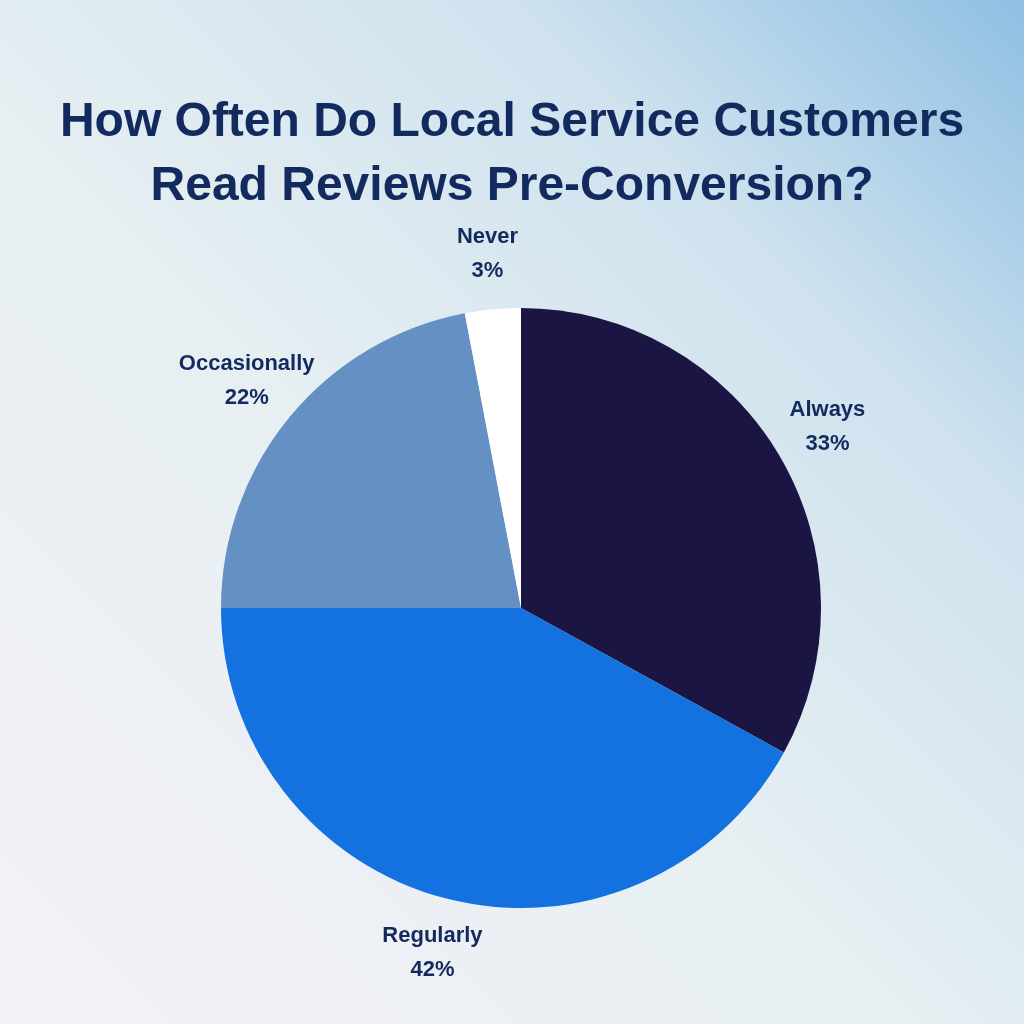  Describe the element at coordinates (246, 397) in the screenshot. I see `data-label: 22%` at that location.